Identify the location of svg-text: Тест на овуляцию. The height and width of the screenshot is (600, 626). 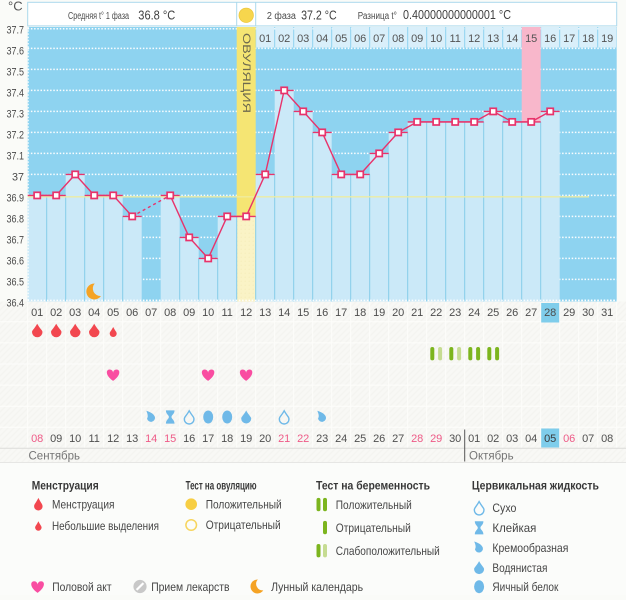
(221, 486).